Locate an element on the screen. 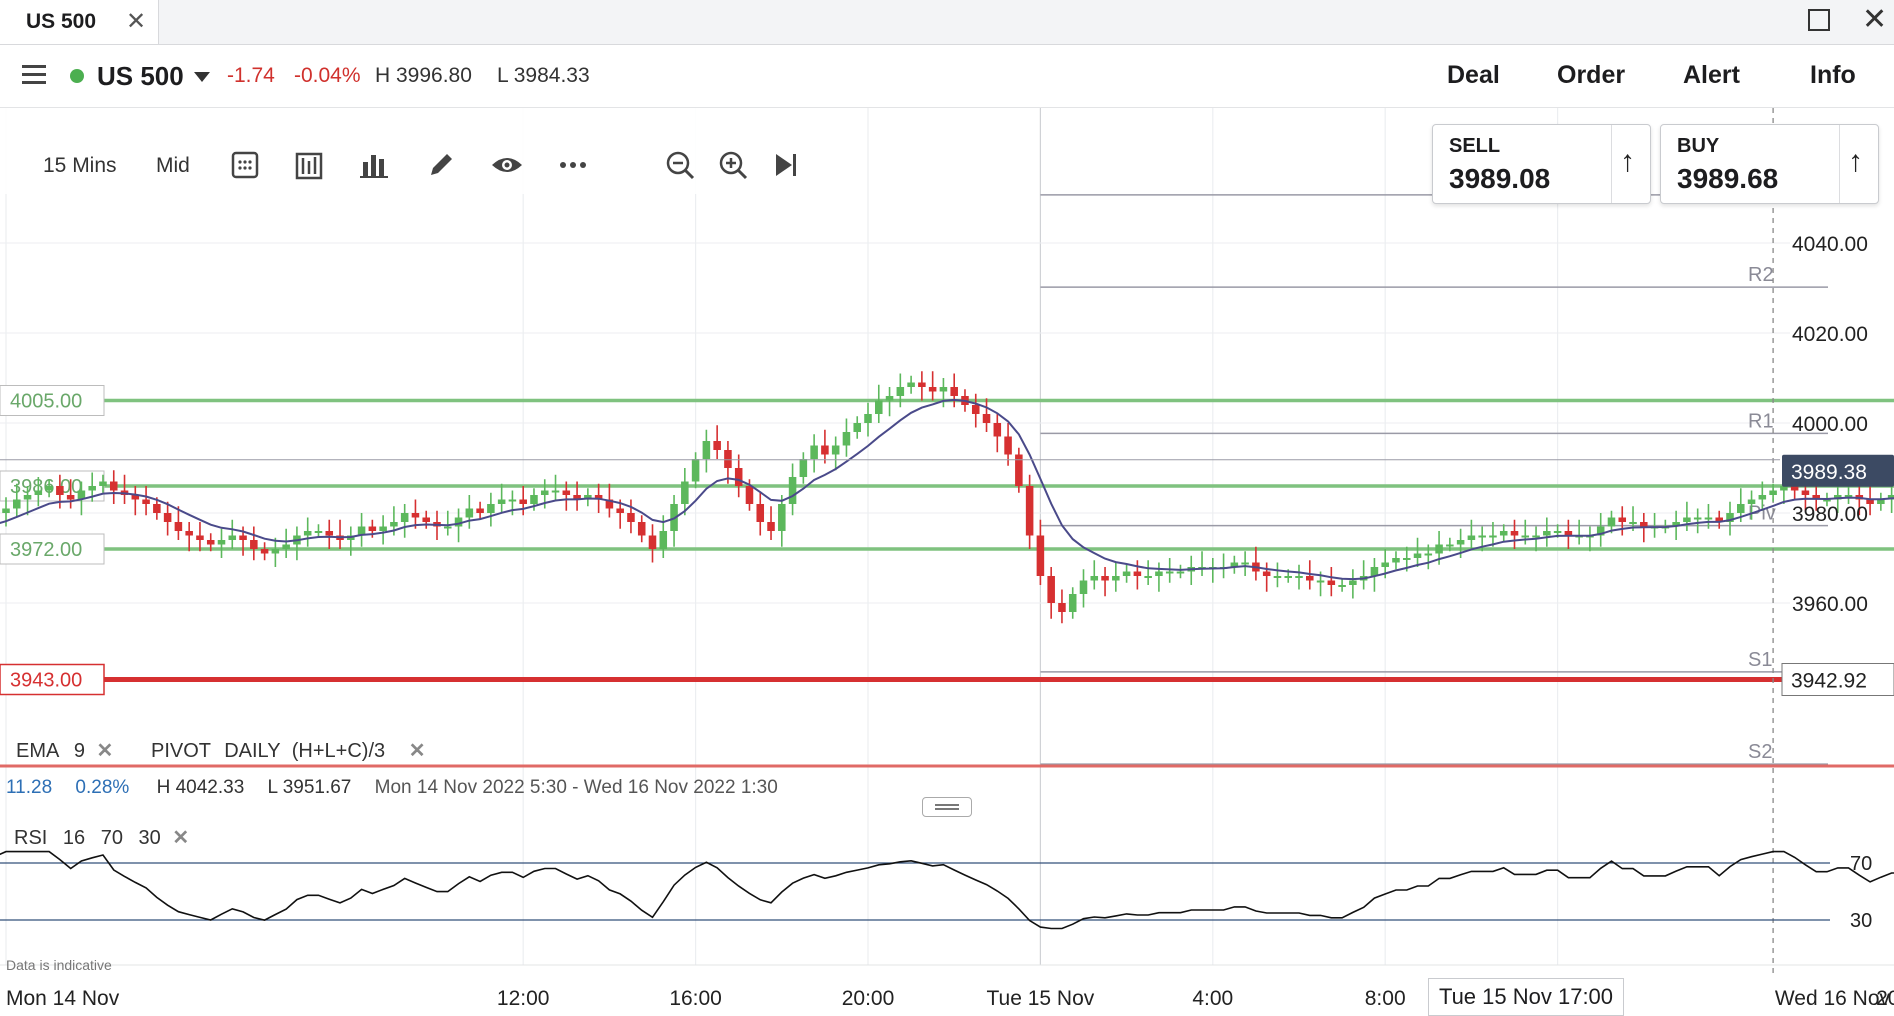  rsi-lower: 30 is located at coordinates (149, 838).